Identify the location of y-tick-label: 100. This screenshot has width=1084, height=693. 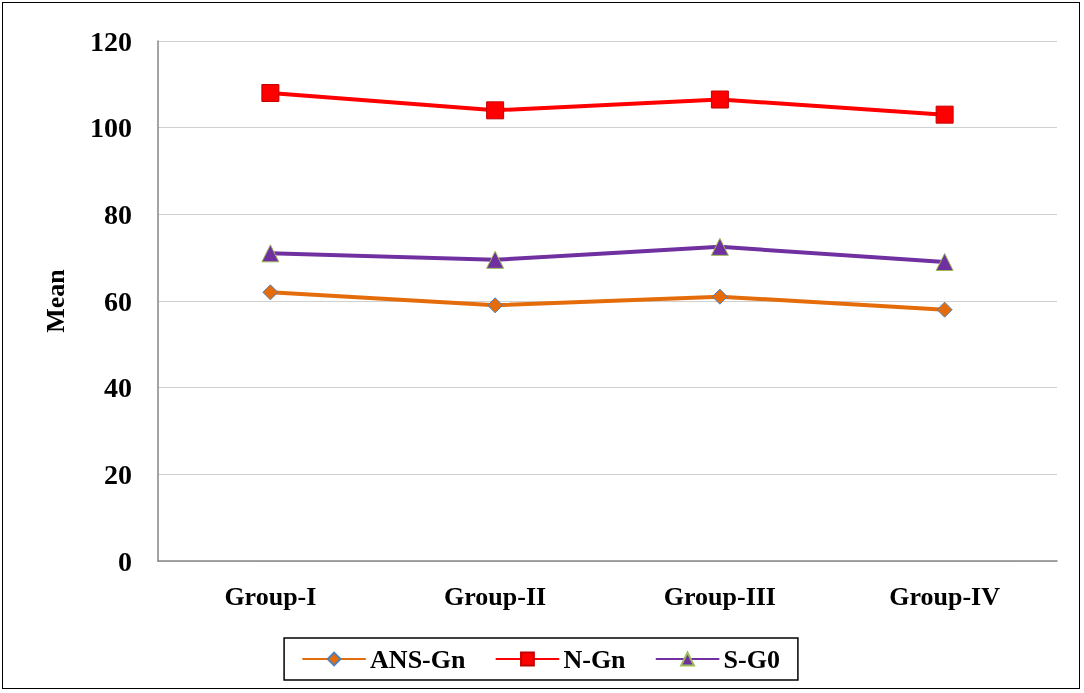
(111, 128).